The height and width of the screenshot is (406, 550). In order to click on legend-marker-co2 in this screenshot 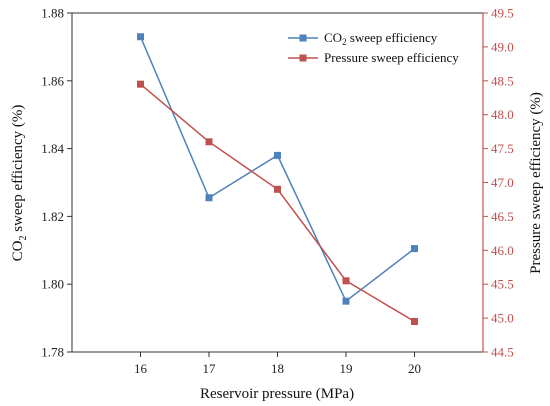, I will do `click(303, 38)`.